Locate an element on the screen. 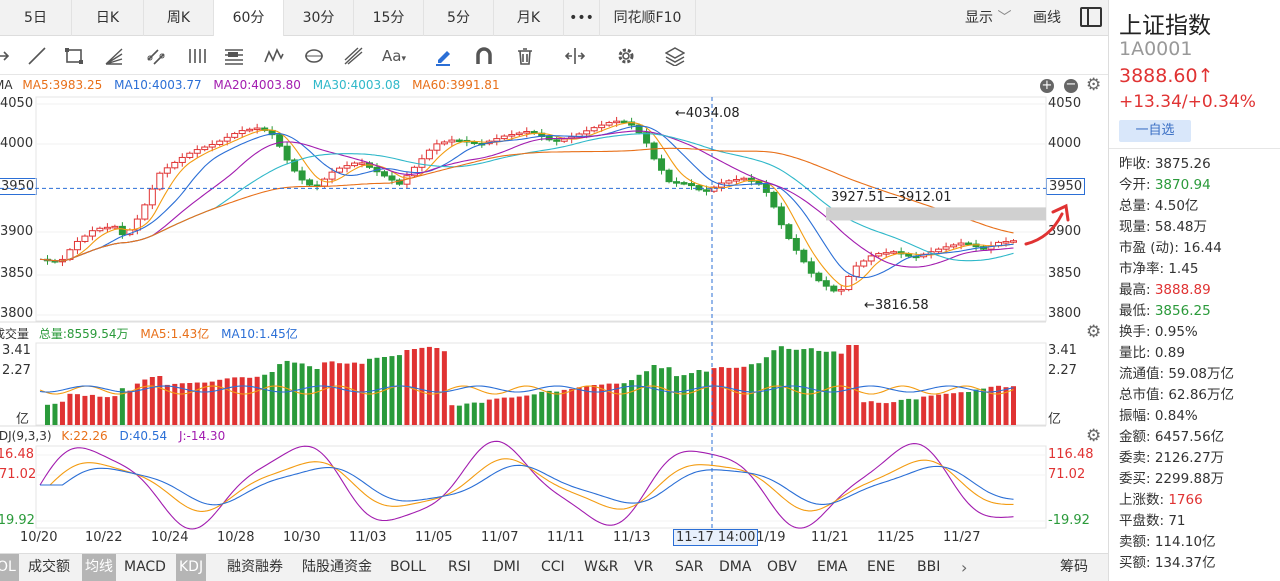 This screenshot has height=581, width=1280. magnet-icon is located at coordinates (484, 56).